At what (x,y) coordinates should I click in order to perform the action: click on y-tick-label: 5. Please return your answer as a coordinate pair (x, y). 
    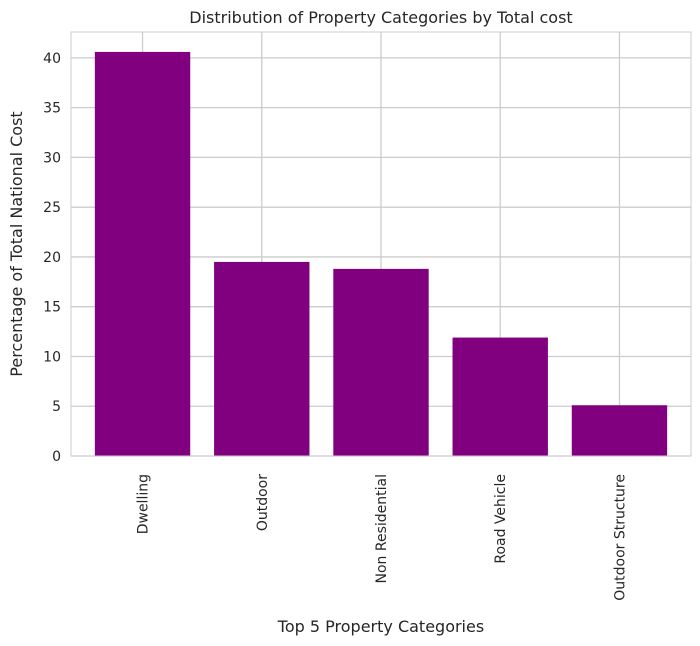
    Looking at the image, I should click on (56, 407).